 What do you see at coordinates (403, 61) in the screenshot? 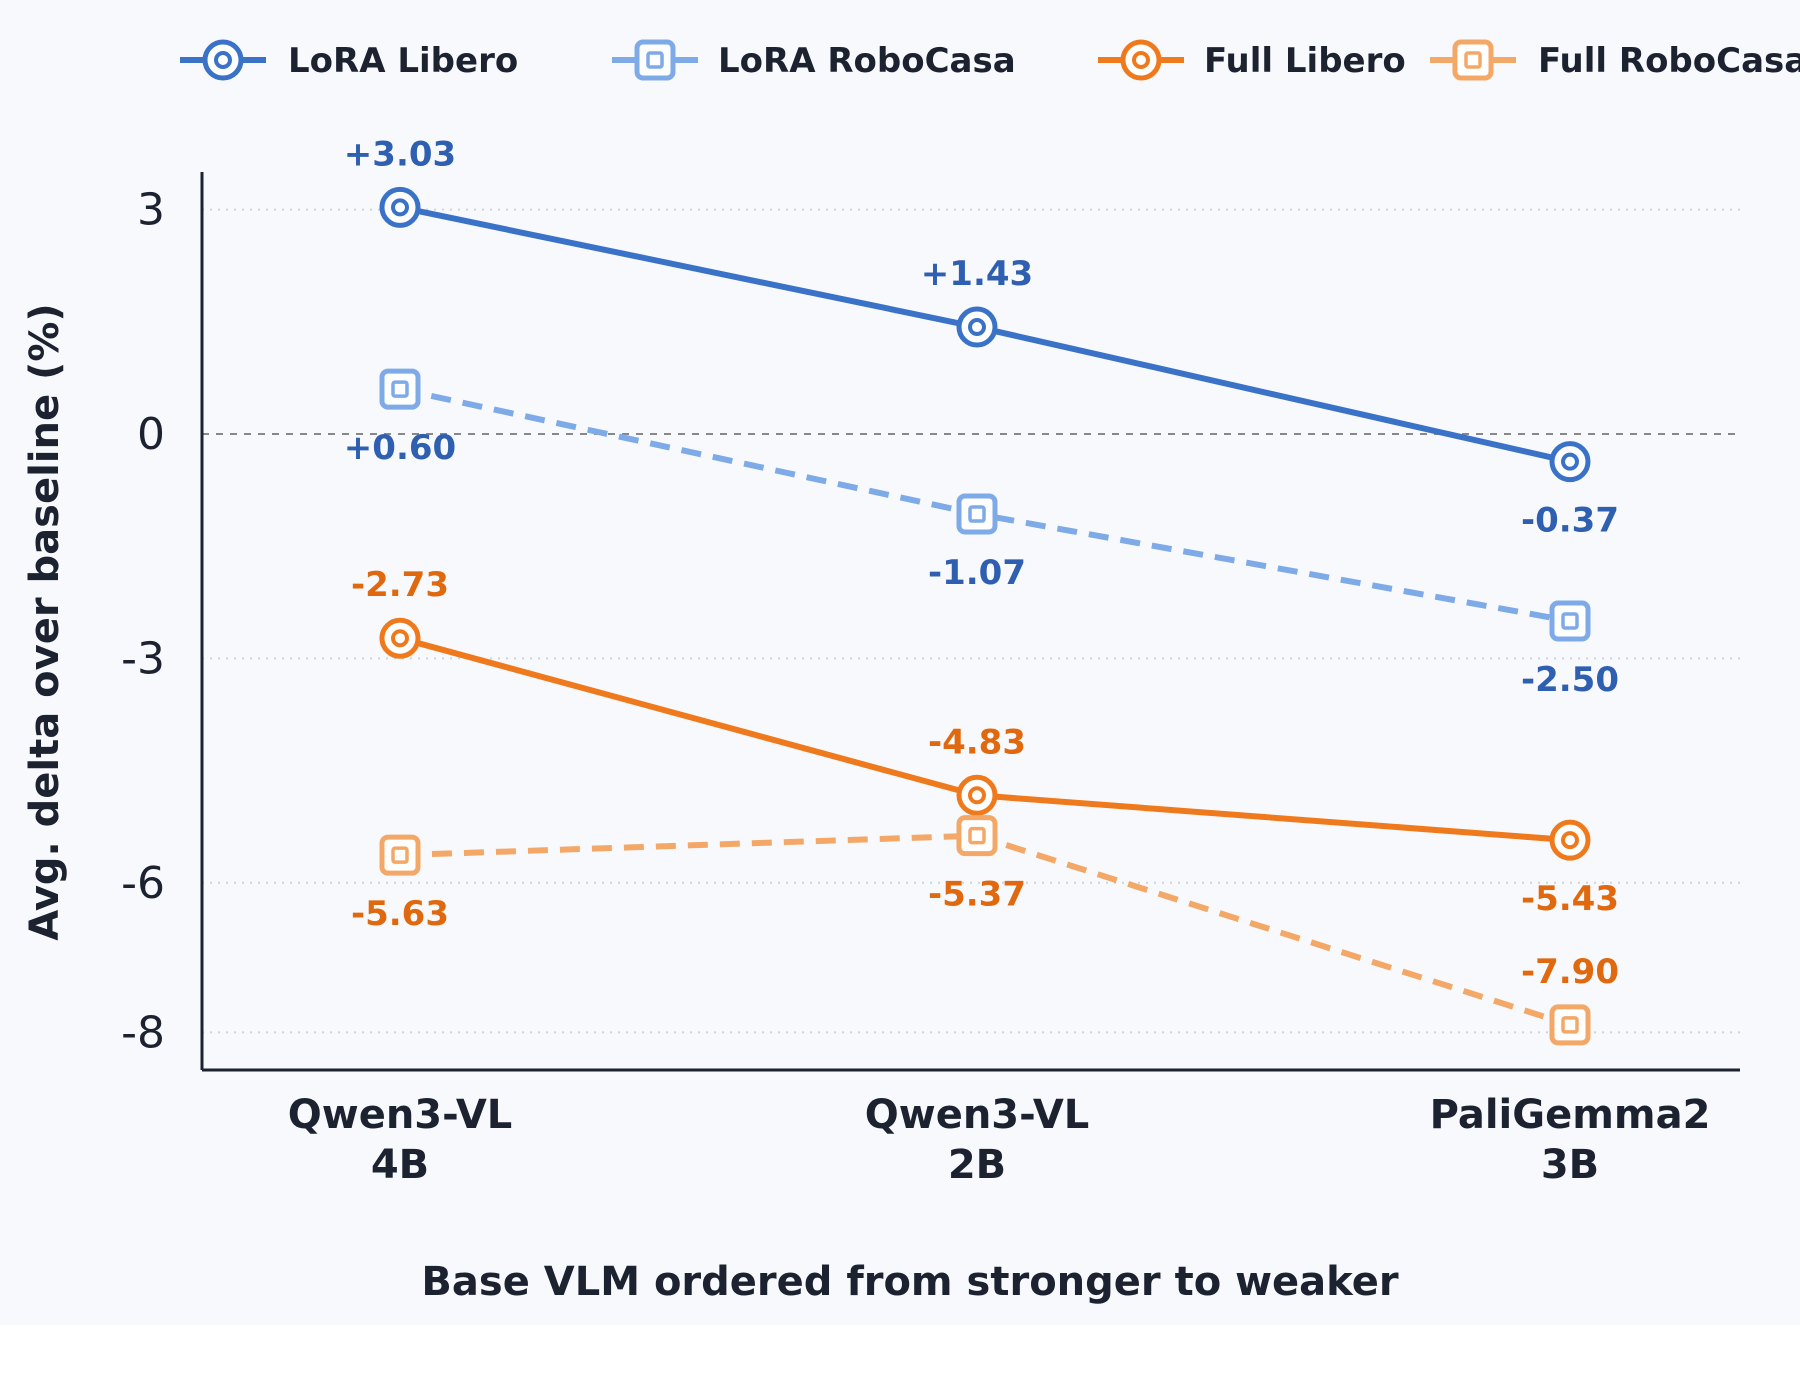
I see `legend-label: LoRA Libero` at bounding box center [403, 61].